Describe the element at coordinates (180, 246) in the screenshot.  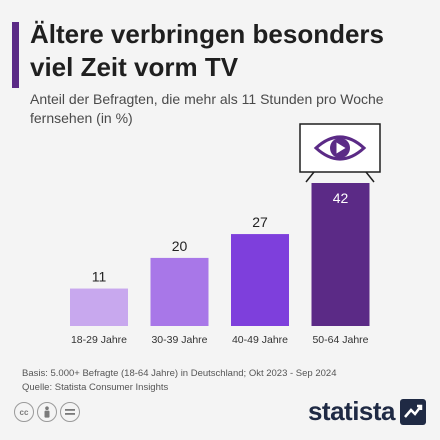
I see `bar-value-label: 20` at that location.